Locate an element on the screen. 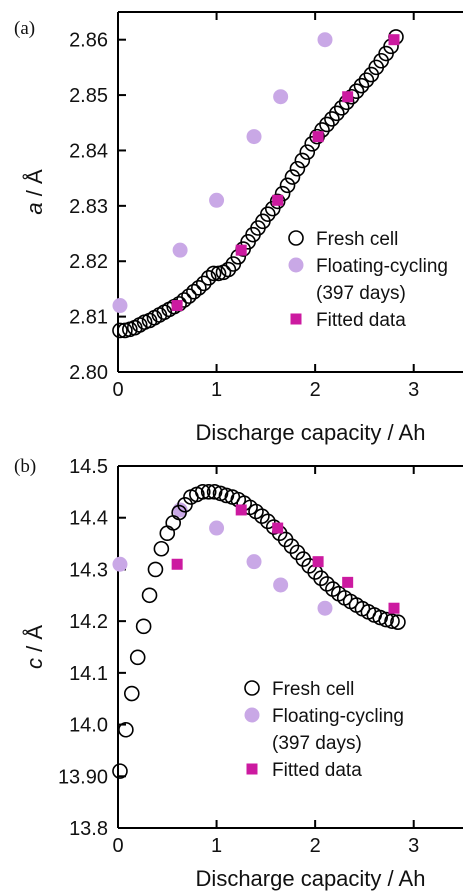 The image size is (468, 893). y-tick-label: 14.3 is located at coordinates (88, 570).